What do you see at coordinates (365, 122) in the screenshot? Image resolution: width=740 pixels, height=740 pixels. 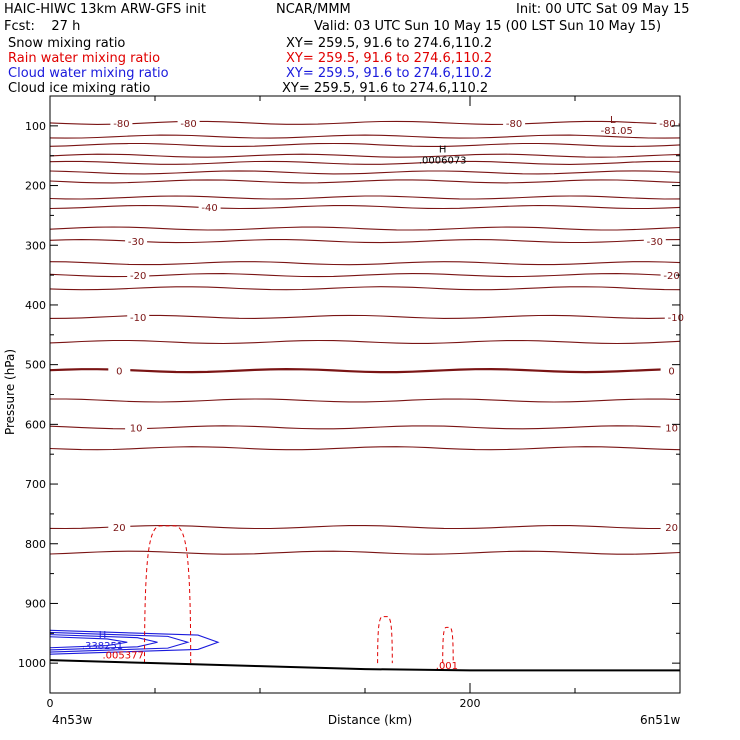 I see `isotherm--80` at bounding box center [365, 122].